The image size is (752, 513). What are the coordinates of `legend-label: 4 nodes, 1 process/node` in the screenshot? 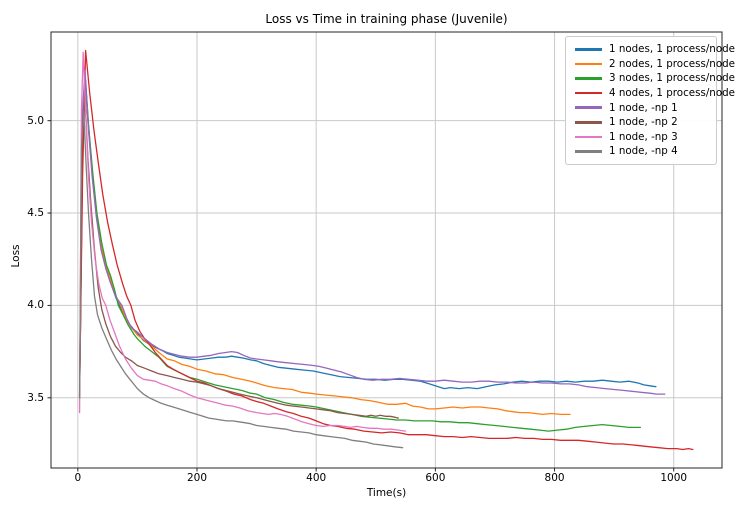 It's located at (672, 93).